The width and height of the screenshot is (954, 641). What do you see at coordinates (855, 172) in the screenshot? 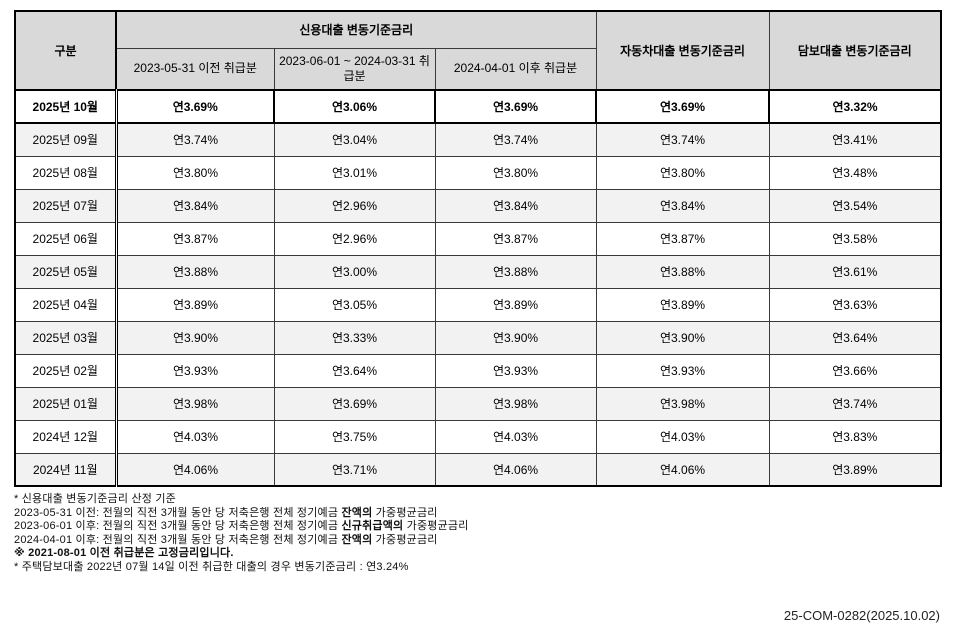
I see `rate-cell: 연3.48%` at bounding box center [855, 172].